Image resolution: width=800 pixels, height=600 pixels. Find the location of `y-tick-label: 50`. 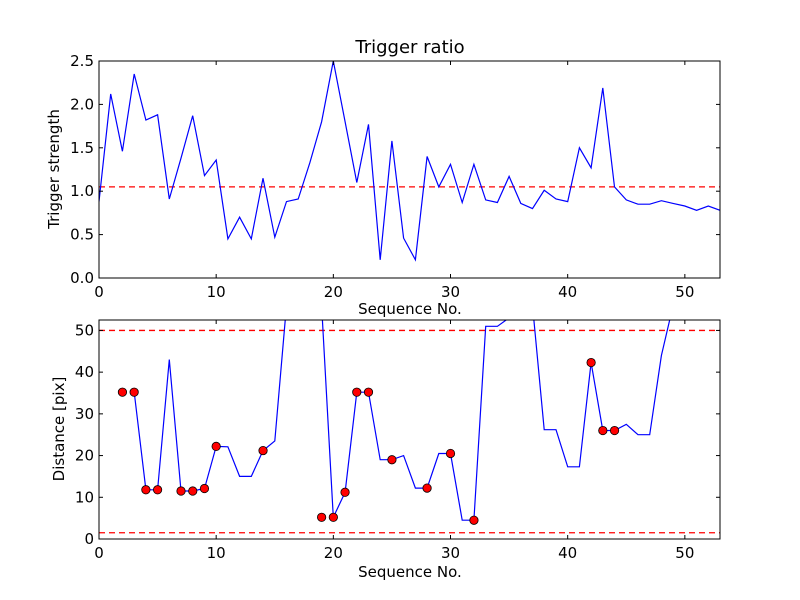

y-tick-label: 50 is located at coordinates (84, 330).